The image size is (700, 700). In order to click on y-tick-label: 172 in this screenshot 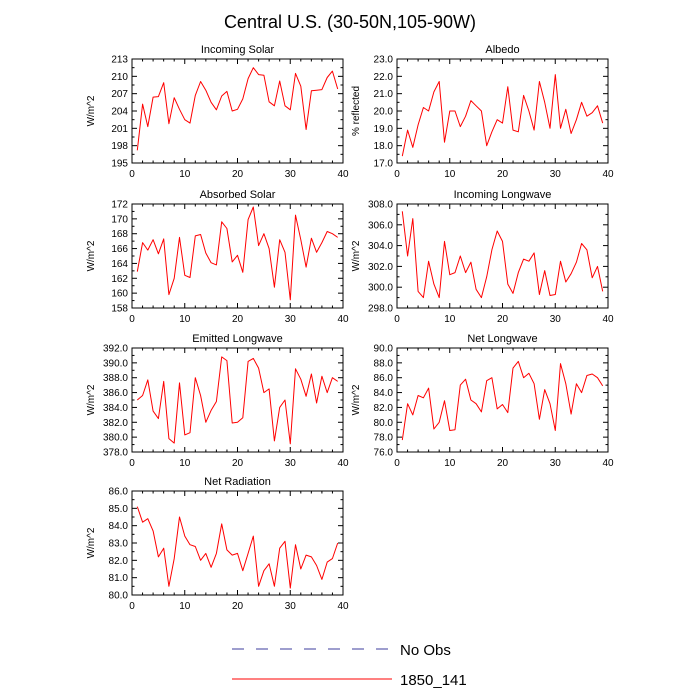, I will do `click(119, 205)`.